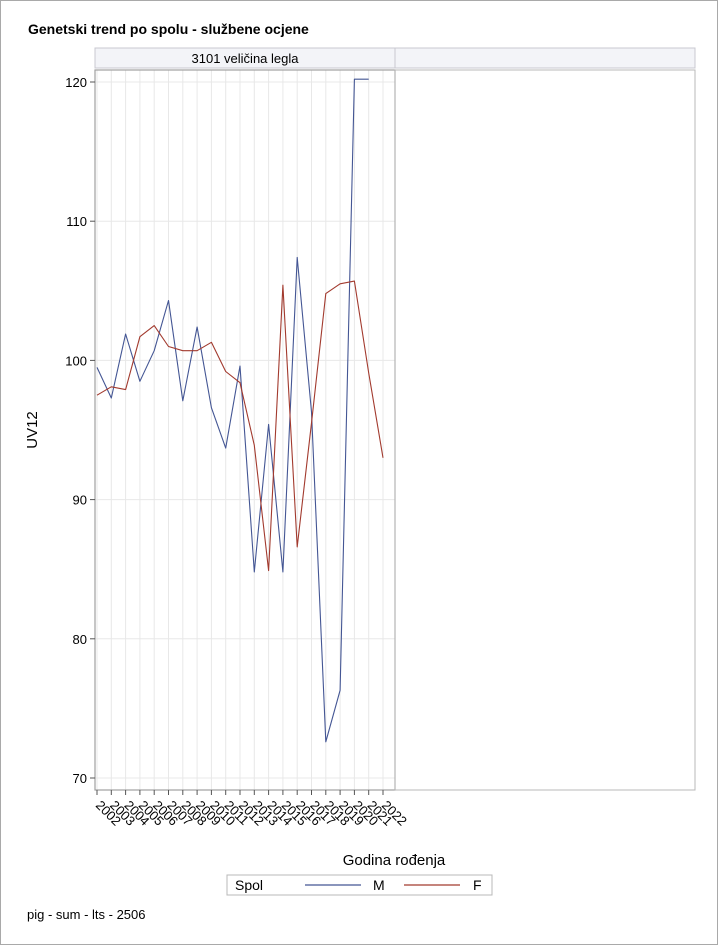  Describe the element at coordinates (80, 500) in the screenshot. I see `y-tick-label: 90` at that location.